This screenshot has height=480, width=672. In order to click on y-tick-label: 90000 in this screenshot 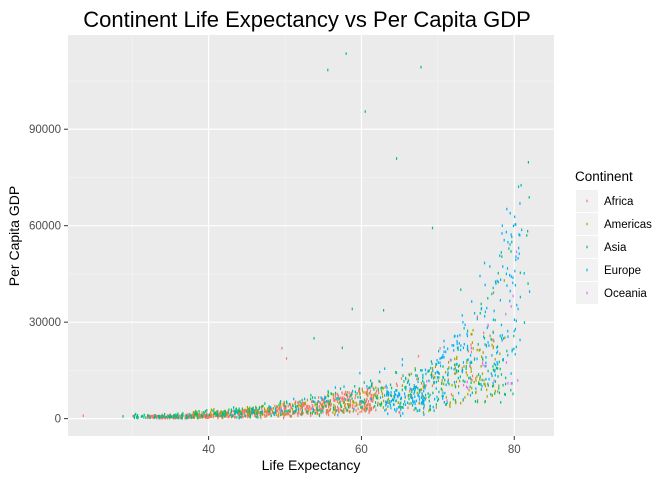, I will do `click(45, 130)`.